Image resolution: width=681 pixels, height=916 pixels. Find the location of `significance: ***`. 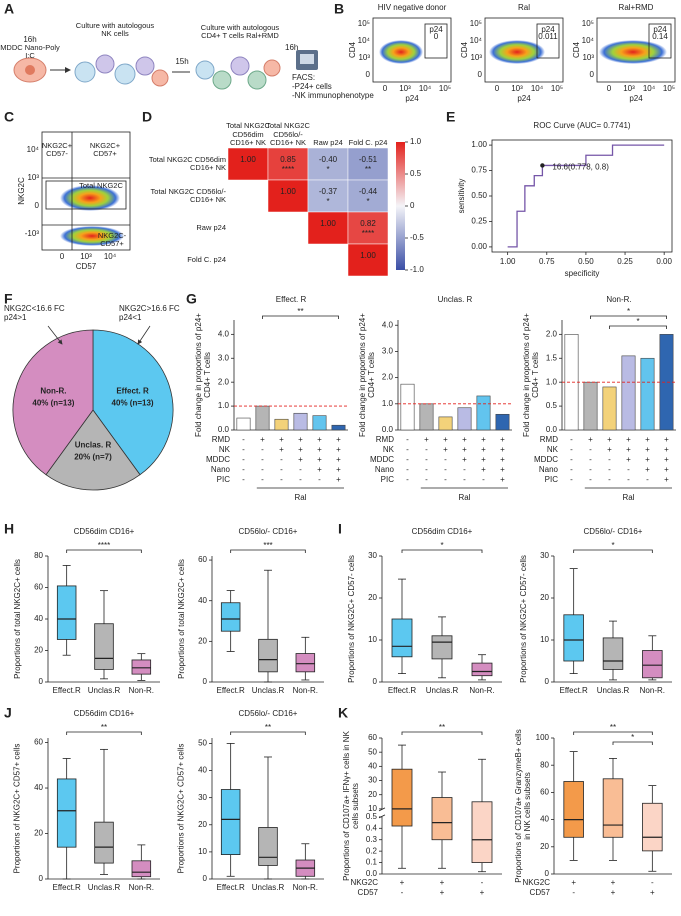

significance: *** is located at coordinates (267, 545).